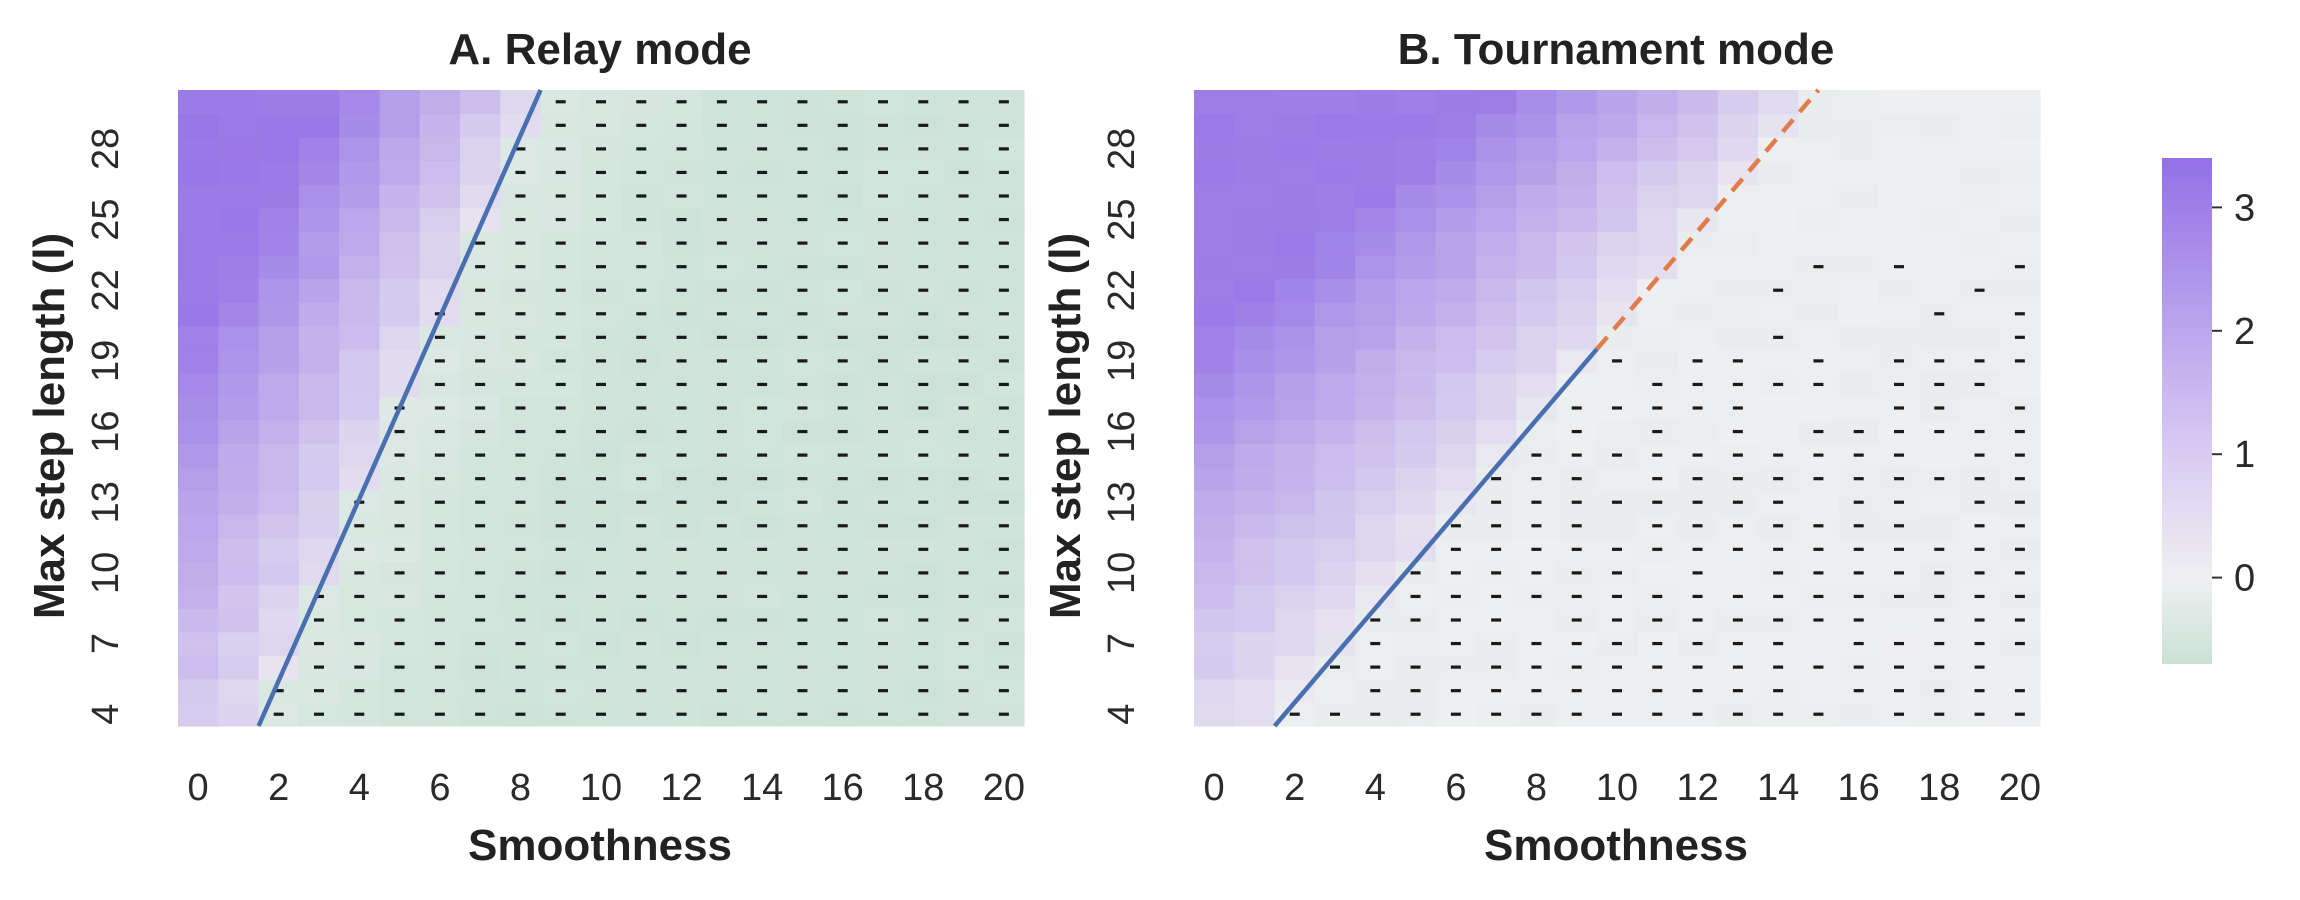 The width and height of the screenshot is (2300, 900). Describe the element at coordinates (1122, 290) in the screenshot. I see `y-tick-label: 22` at that location.